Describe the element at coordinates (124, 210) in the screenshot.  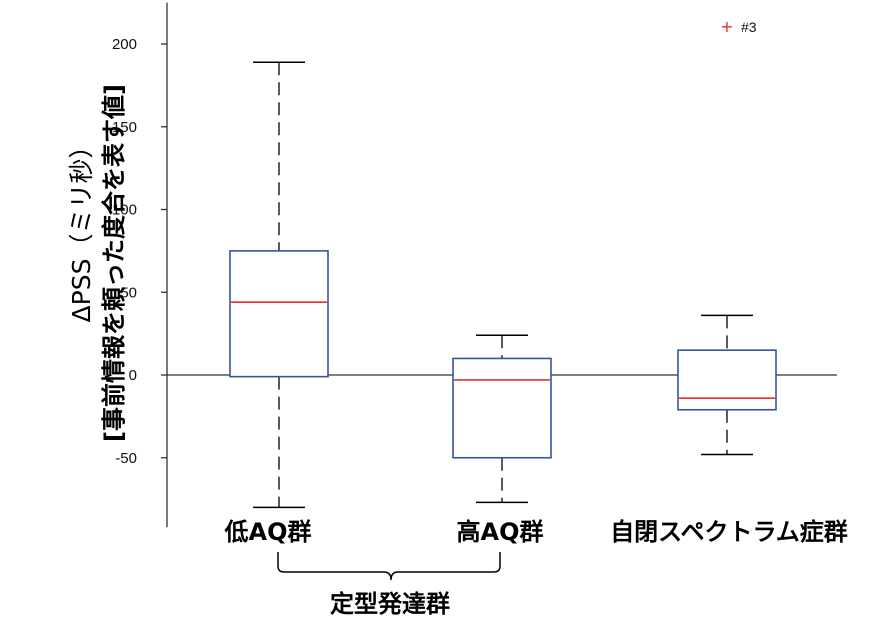
I see `y-tick-label: 100` at that location.